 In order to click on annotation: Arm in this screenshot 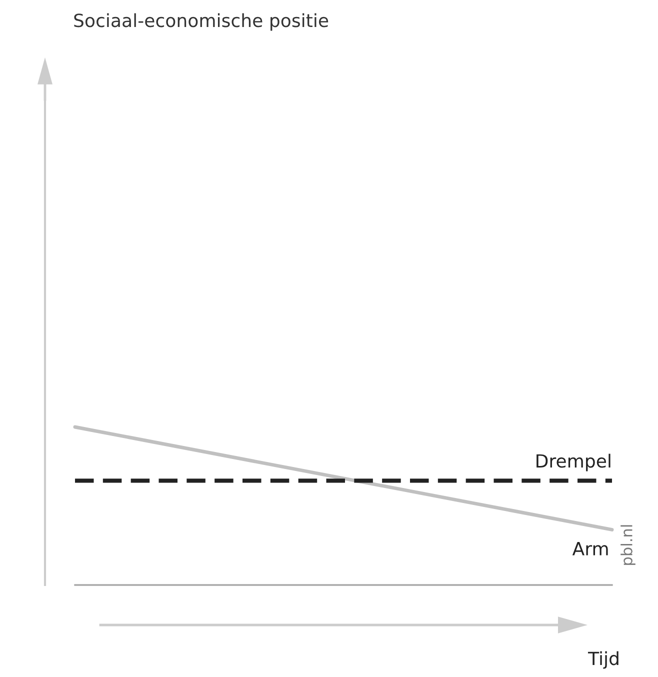, I will do `click(590, 549)`.